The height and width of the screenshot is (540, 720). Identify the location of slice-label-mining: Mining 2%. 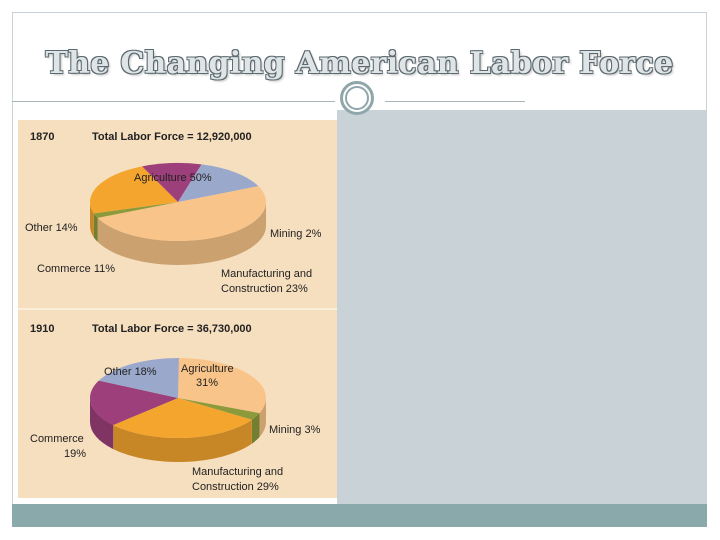
(296, 234).